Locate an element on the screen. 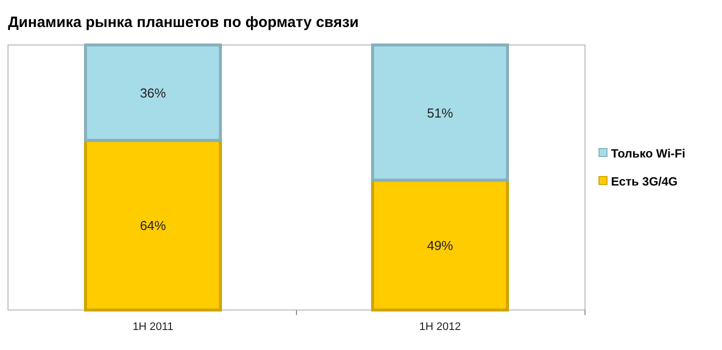  x-tick-label: 1H 2012 is located at coordinates (440, 327).